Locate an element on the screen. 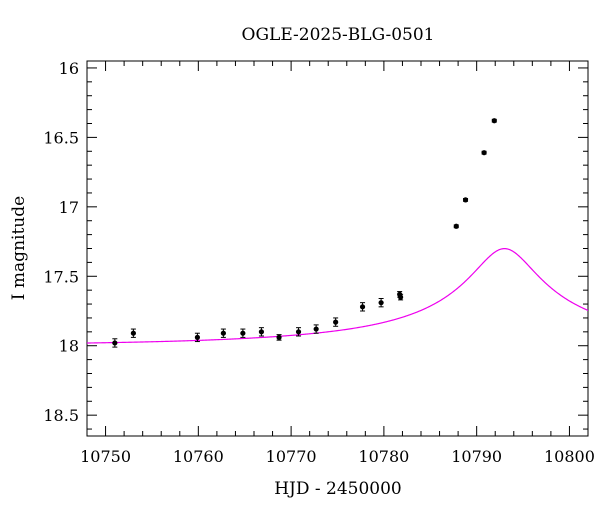  y-tick-label: 18.5 is located at coordinates (61, 415).